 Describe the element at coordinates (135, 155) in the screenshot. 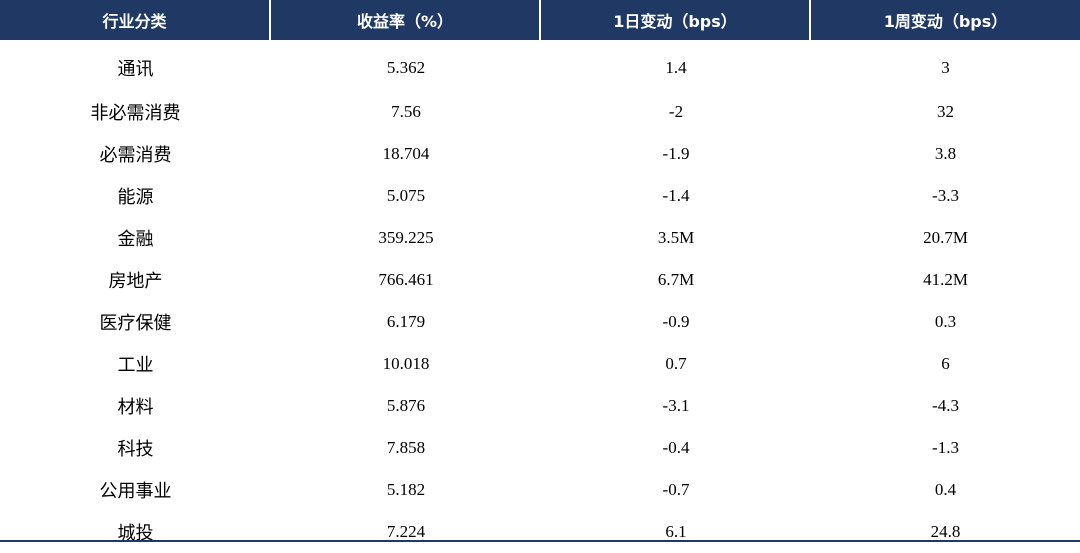

I see `cell-category: 必需消费` at that location.